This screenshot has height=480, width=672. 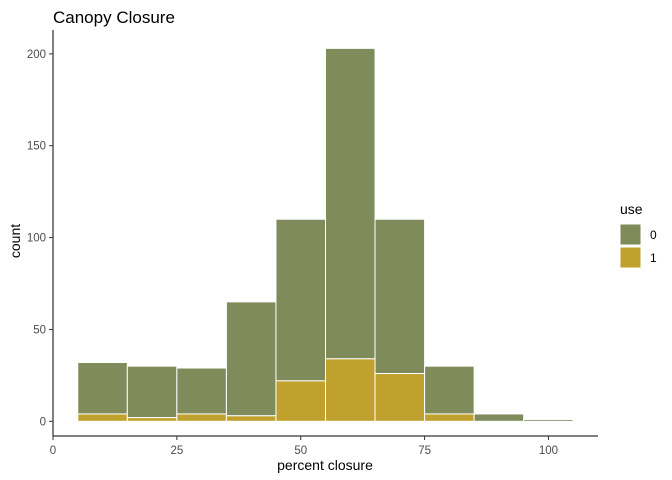 I want to click on legend: use 0 1, so click(x=638, y=235).